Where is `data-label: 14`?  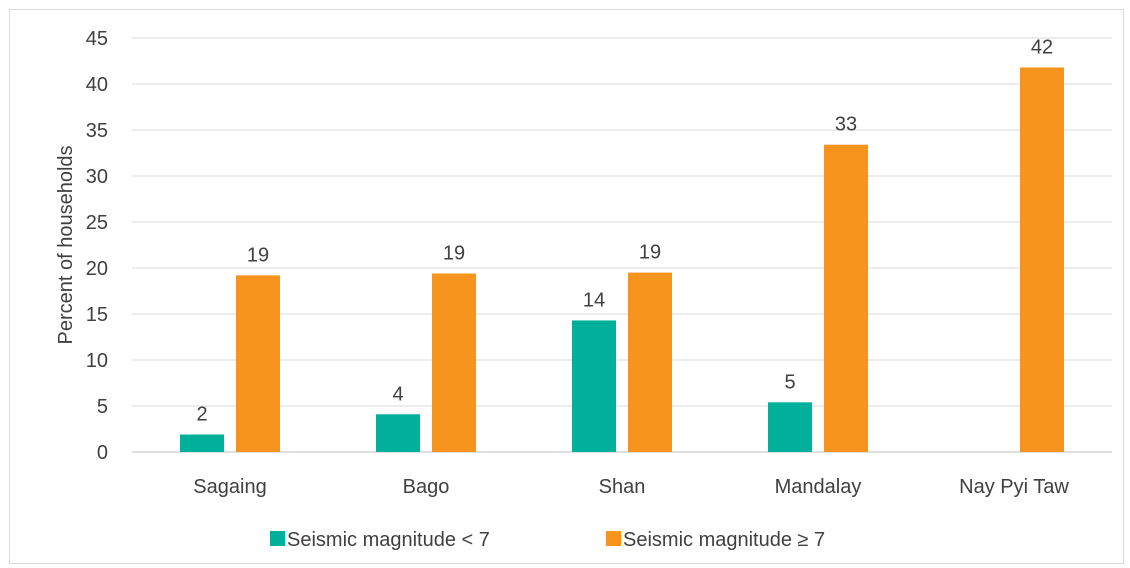
data-label: 14 is located at coordinates (594, 300).